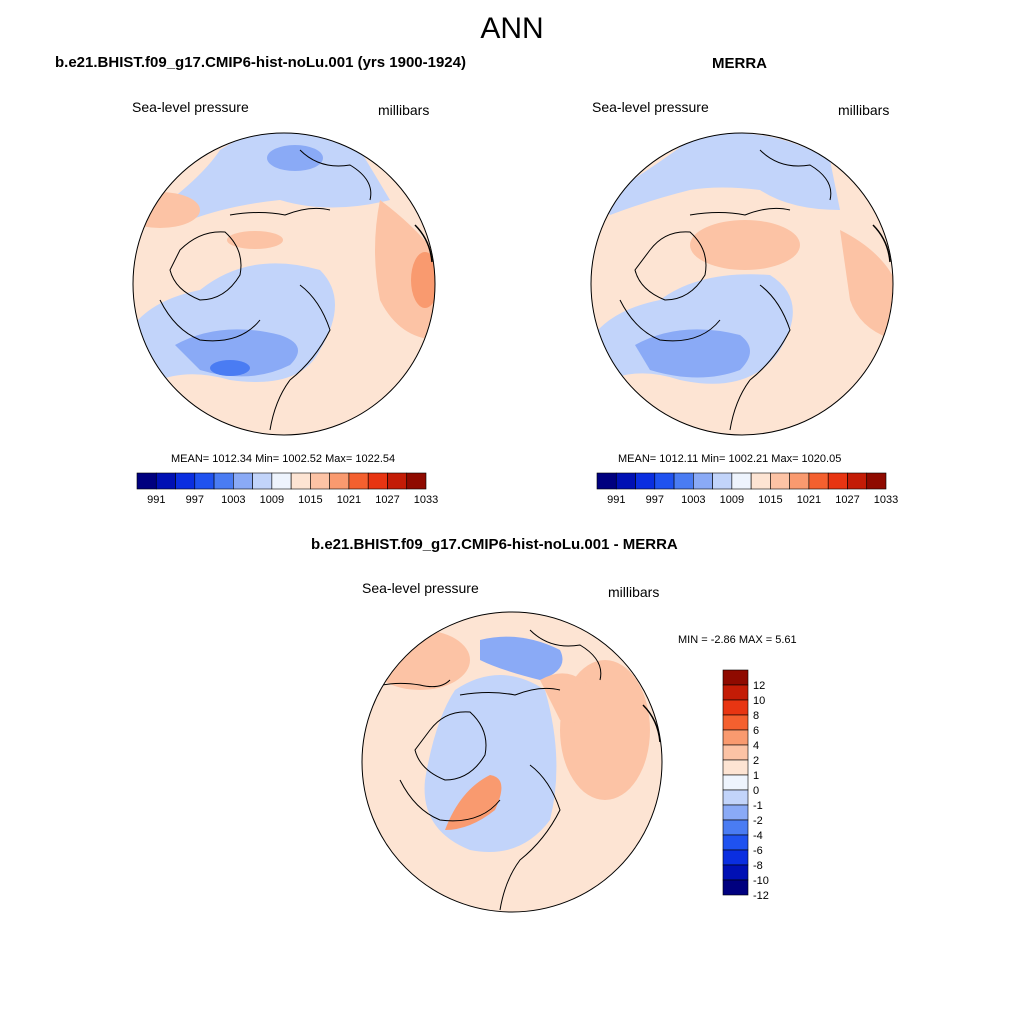 The width and height of the screenshot is (1024, 1024). I want to click on panel3-colorbar-tick-label: 4, so click(756, 746).